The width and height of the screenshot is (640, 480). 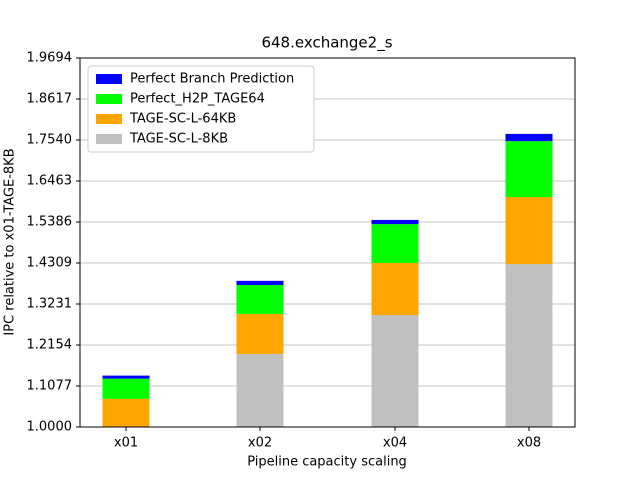 I want to click on legend-label: TAGE-SC-L-8KB, so click(x=178, y=139).